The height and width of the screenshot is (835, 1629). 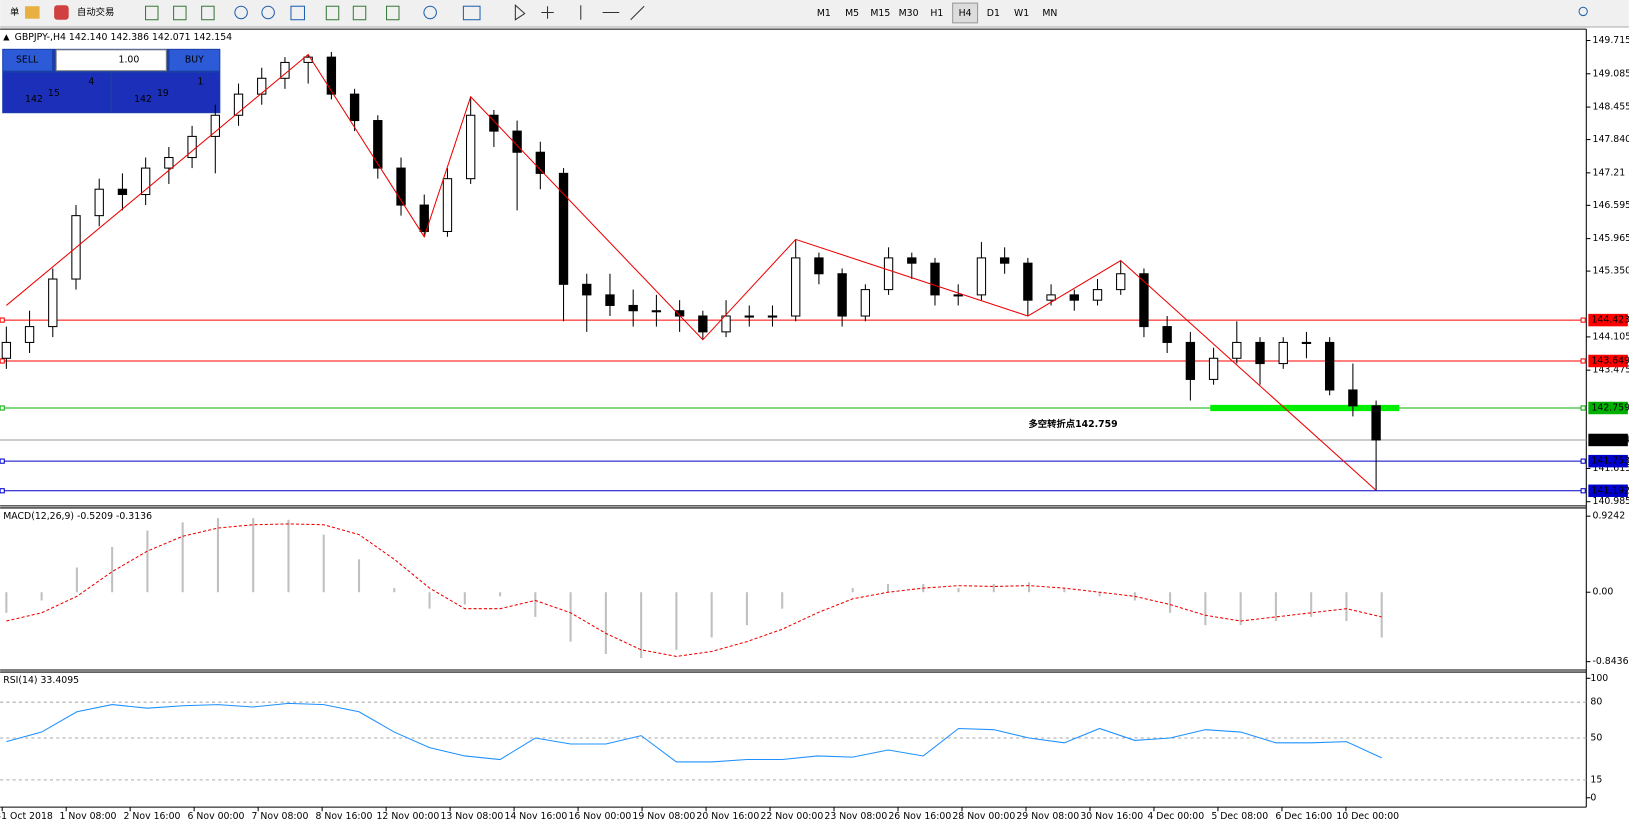 I want to click on timeframe-button: W1, so click(x=1021, y=13).